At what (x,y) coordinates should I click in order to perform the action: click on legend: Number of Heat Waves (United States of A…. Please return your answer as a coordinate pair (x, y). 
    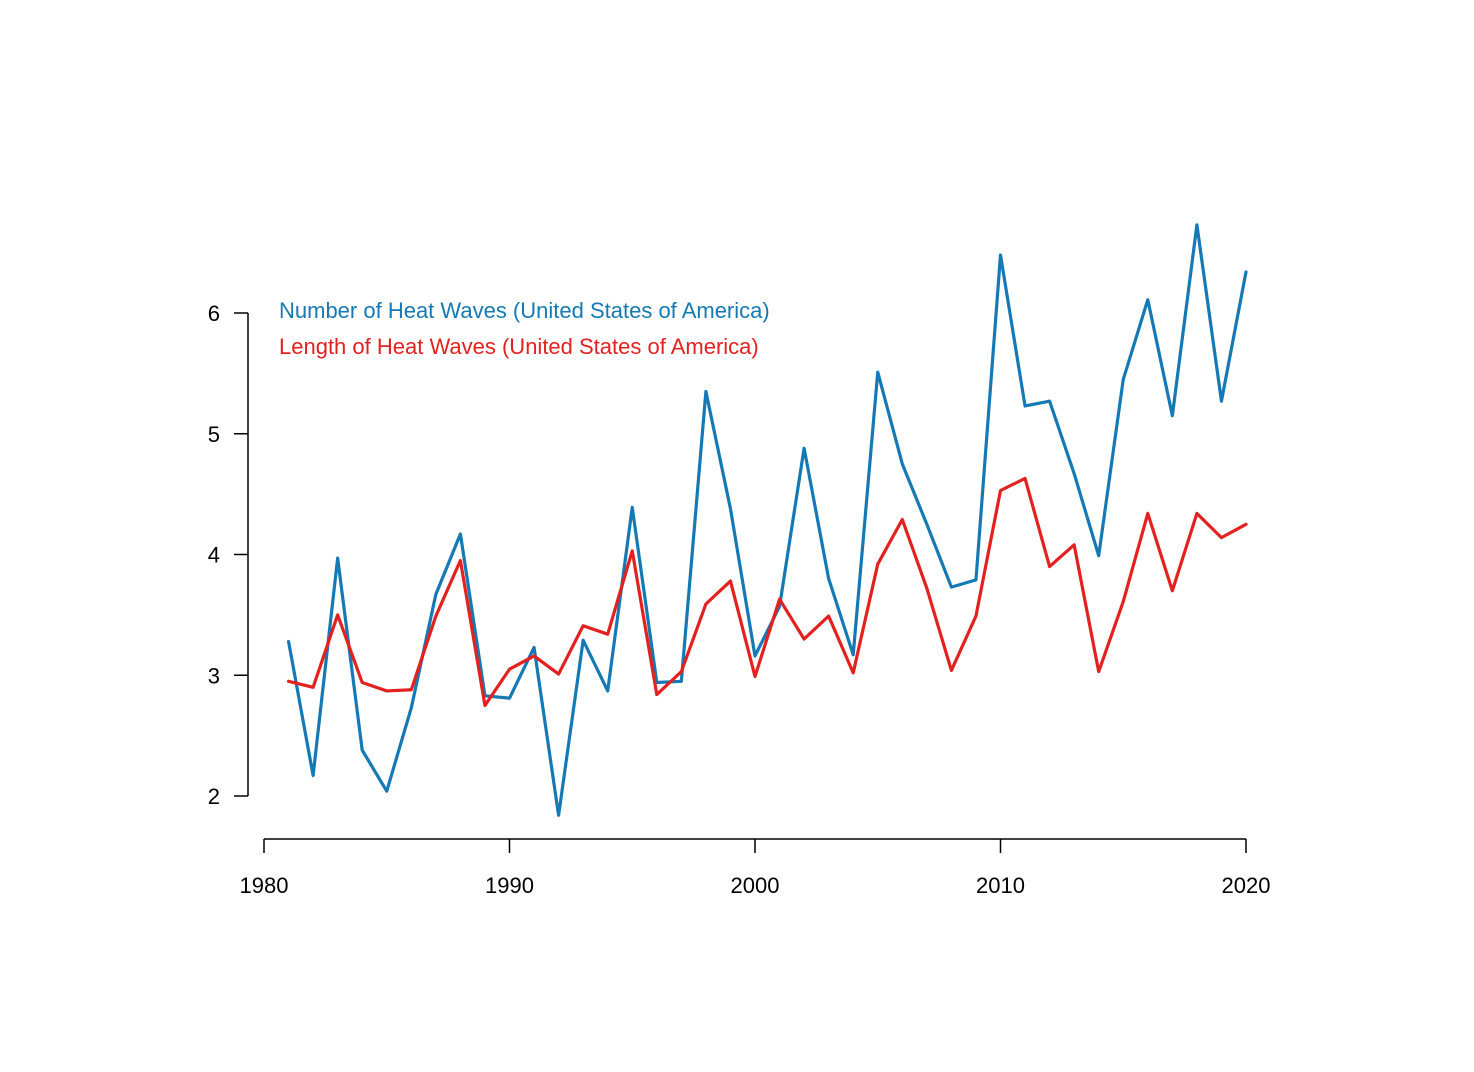
    Looking at the image, I should click on (524, 328).